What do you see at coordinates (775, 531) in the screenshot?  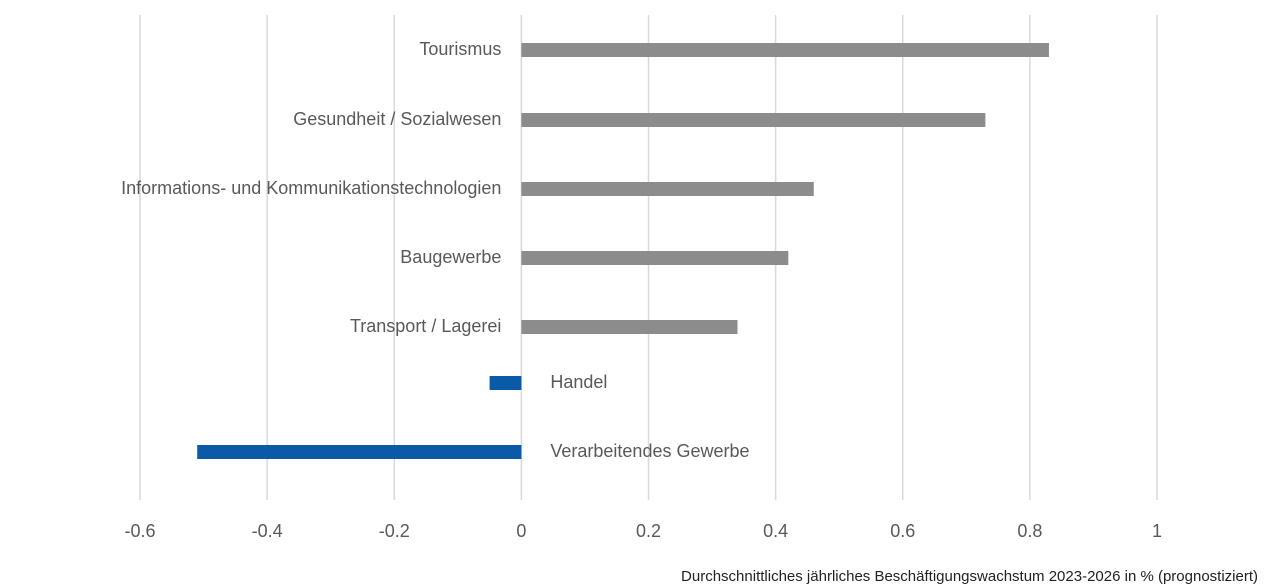 I see `x-tick-label: 0.4` at bounding box center [775, 531].